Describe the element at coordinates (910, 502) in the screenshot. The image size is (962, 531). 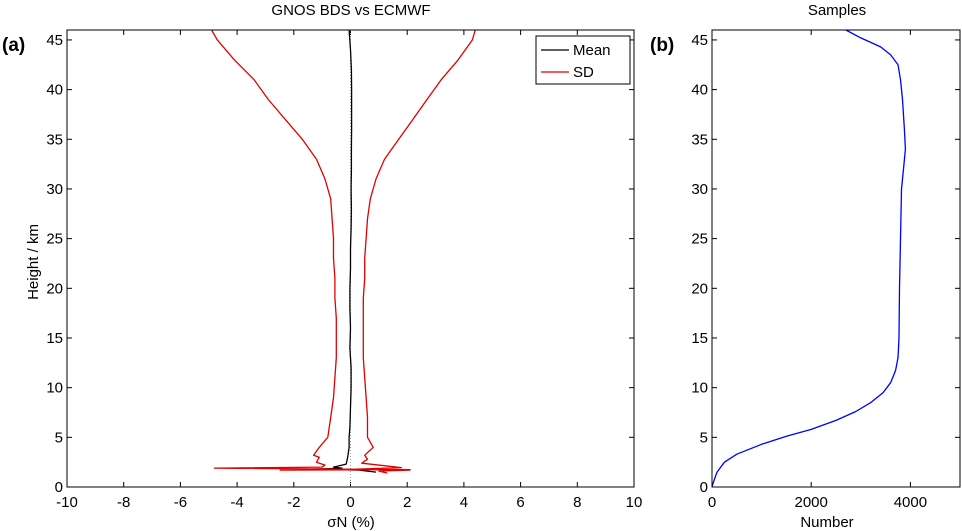
I see `x-tick-label: 4000` at that location.